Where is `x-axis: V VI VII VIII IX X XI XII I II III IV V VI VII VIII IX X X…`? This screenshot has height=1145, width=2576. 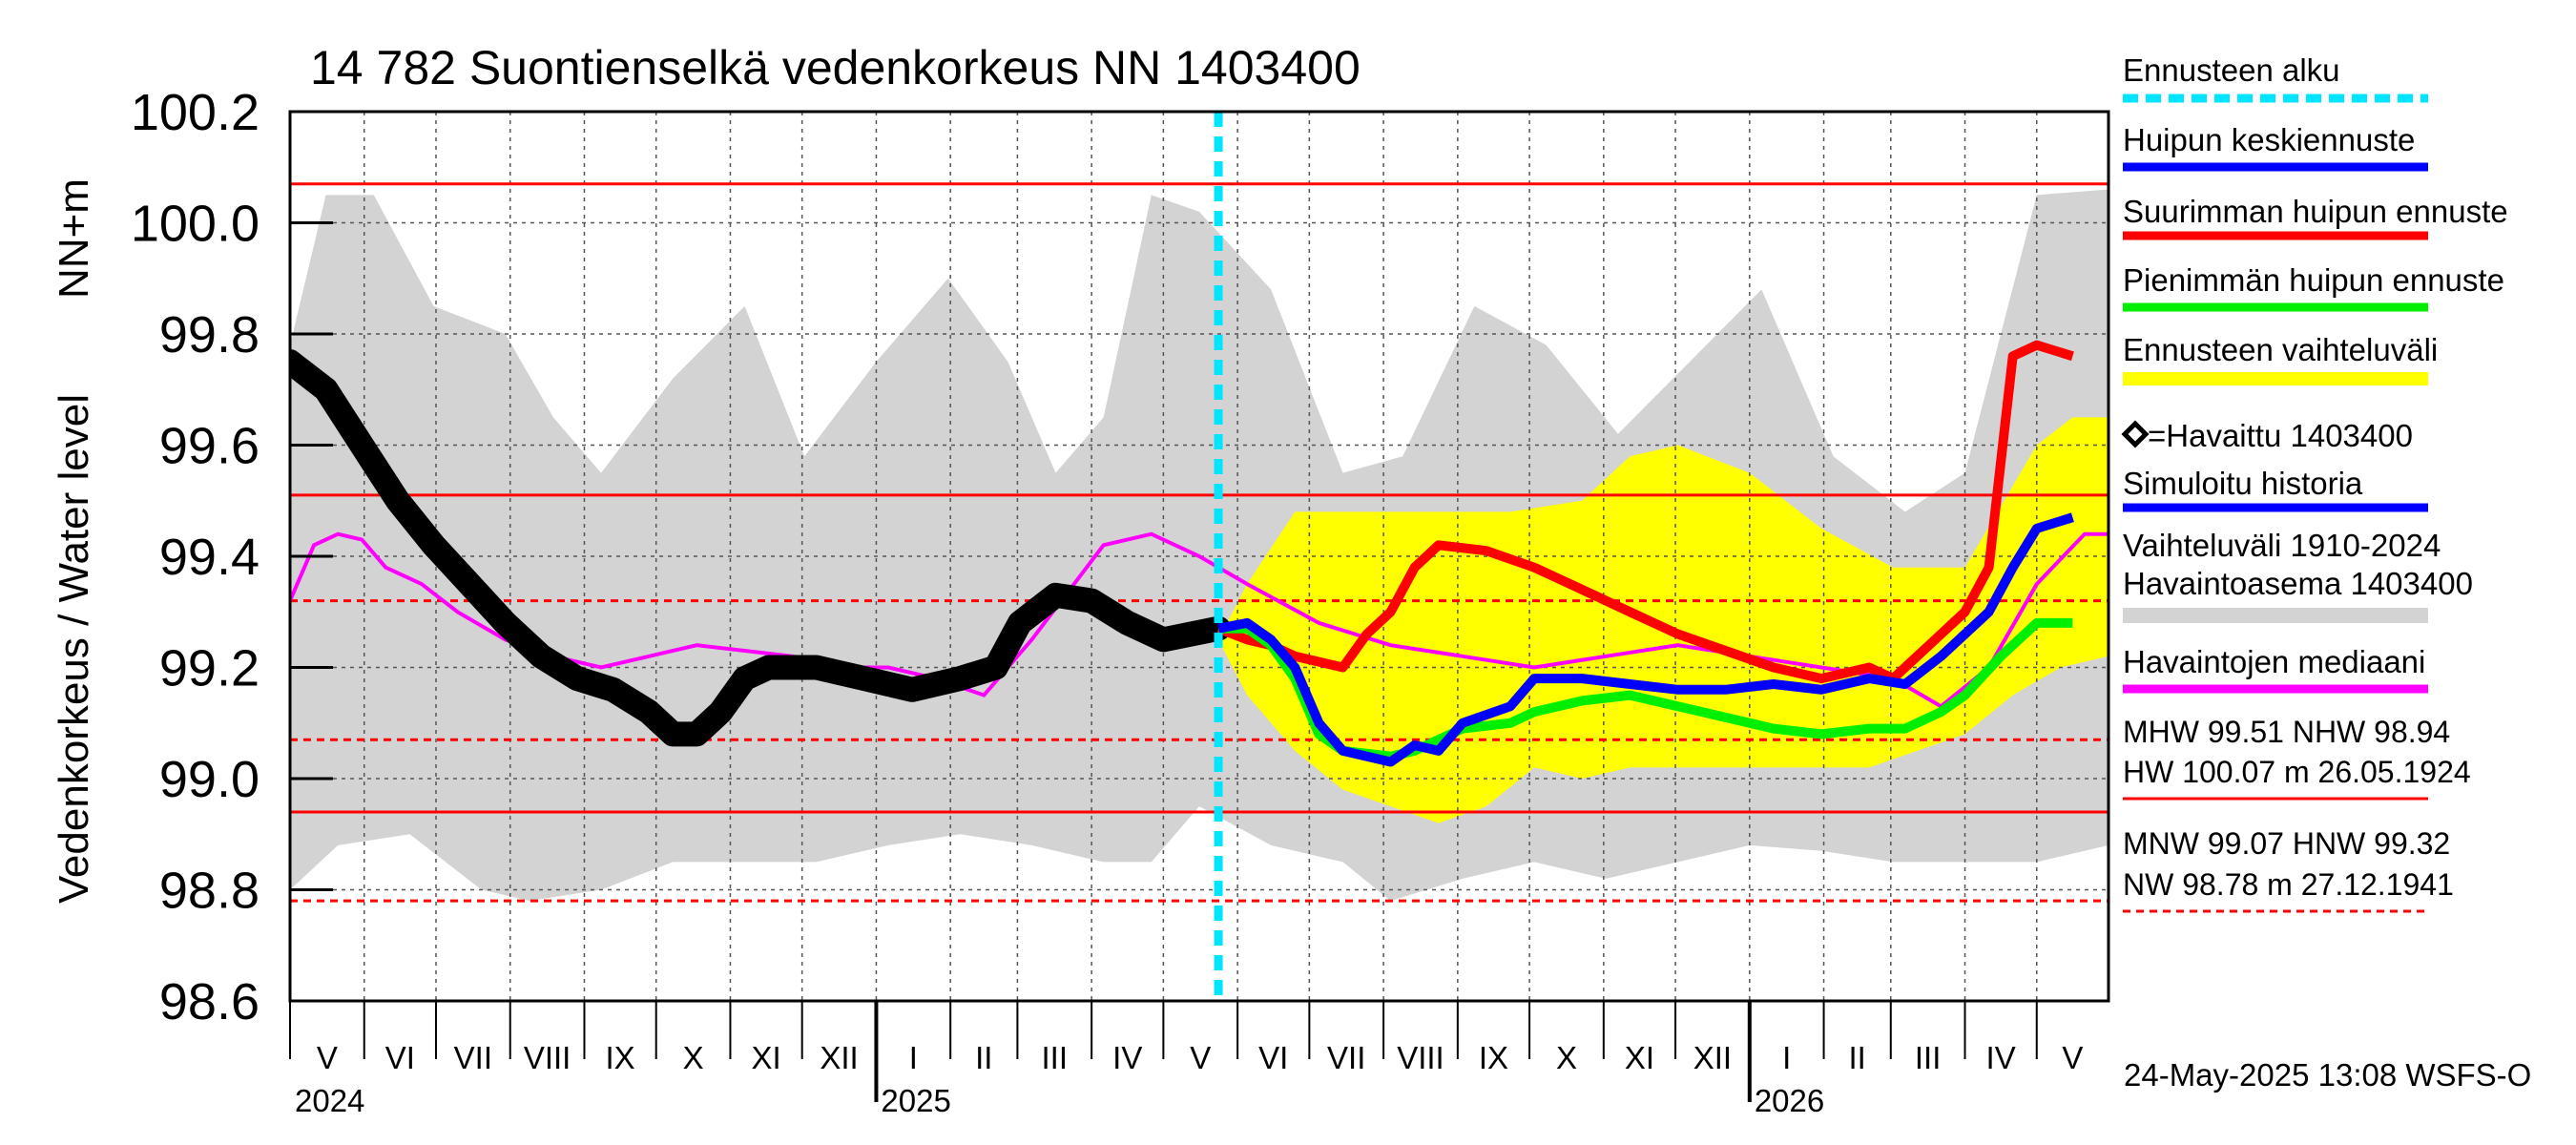
x-axis: V VI VII VIII IX X XI XII I II III IV V VI VII VIII IX X X… is located at coordinates (1186, 1060).